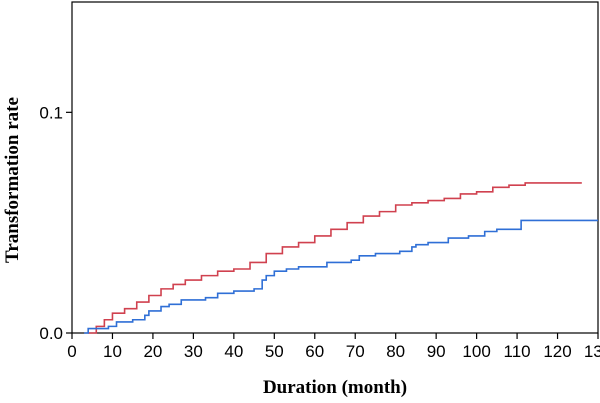 The height and width of the screenshot is (403, 600). What do you see at coordinates (71, 351) in the screenshot?
I see `x-tick-label: 0` at bounding box center [71, 351].